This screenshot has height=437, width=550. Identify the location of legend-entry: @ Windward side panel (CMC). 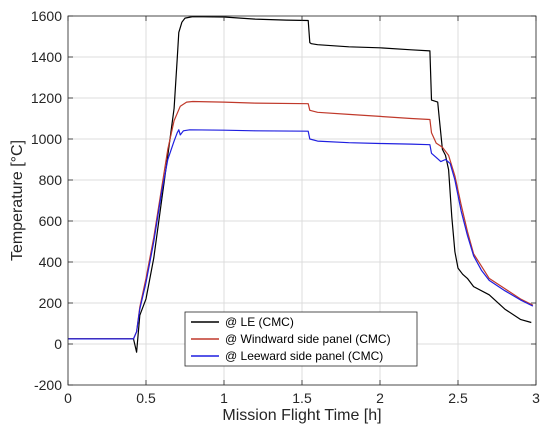
(308, 339).